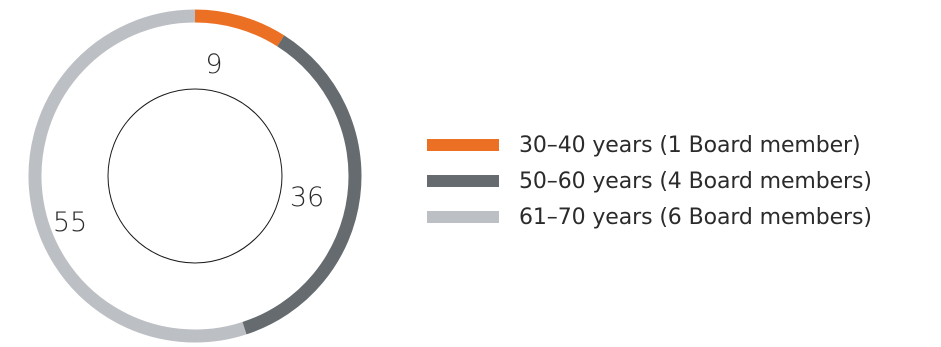 The image size is (941, 347). I want to click on legend-item-50-60: 50–60 years (4 Board members), so click(649, 181).